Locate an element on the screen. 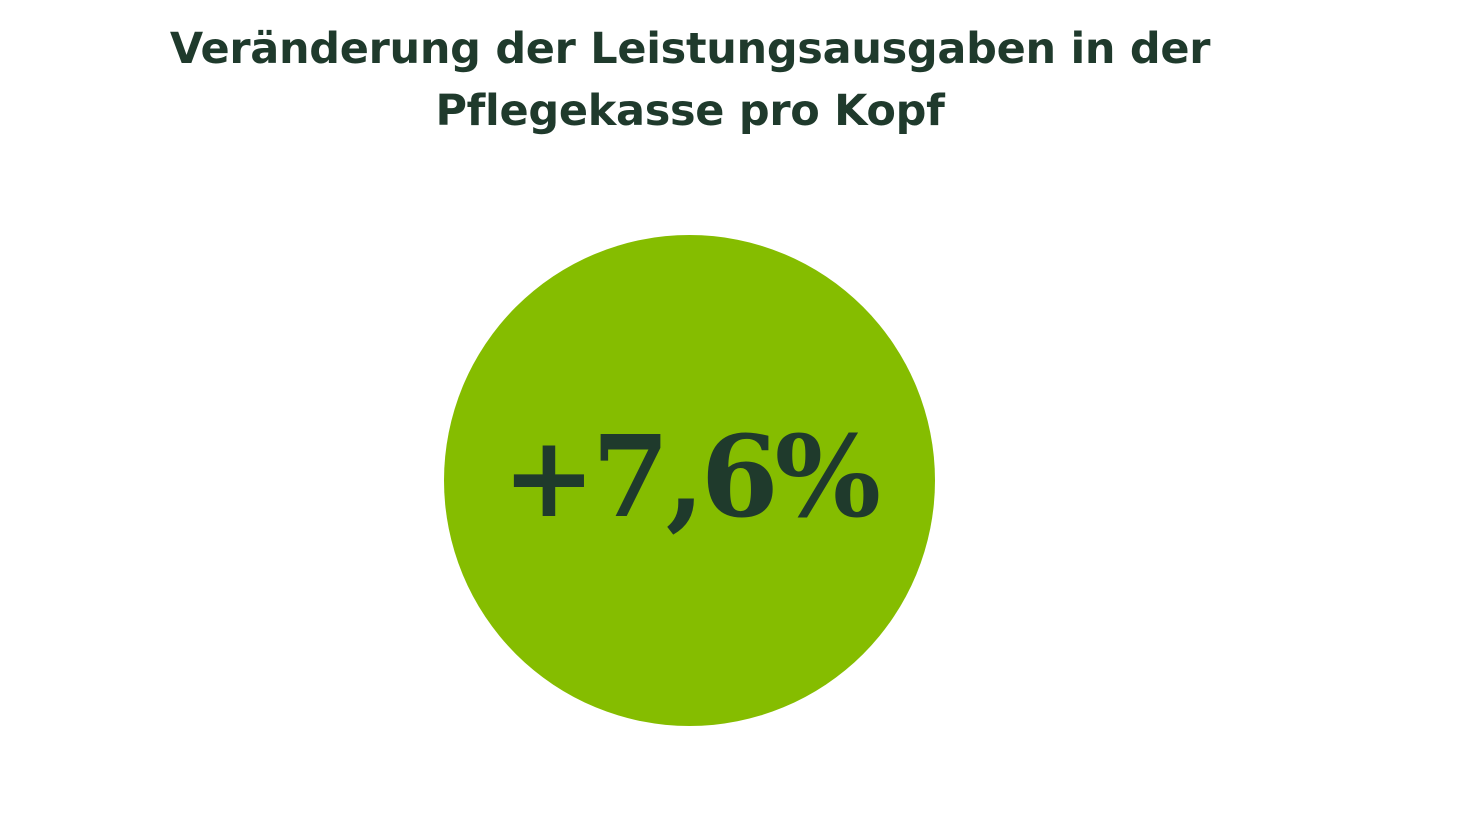 The height and width of the screenshot is (828, 1472). title-line-2: Pflegekasse pro Kopf is located at coordinates (690, 111).